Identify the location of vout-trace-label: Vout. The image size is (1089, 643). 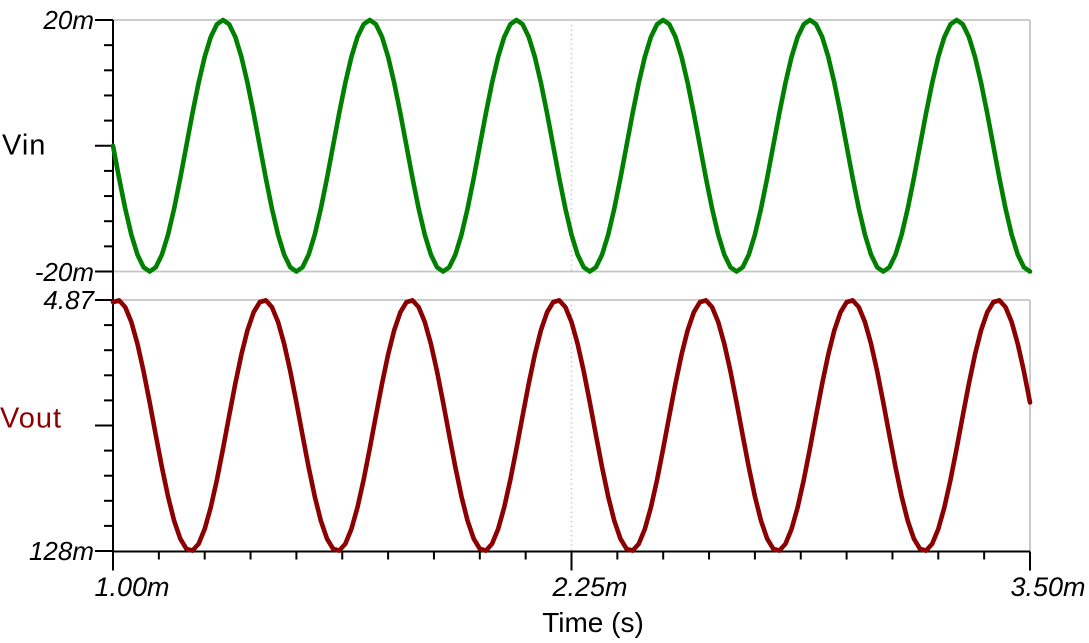
(31, 418).